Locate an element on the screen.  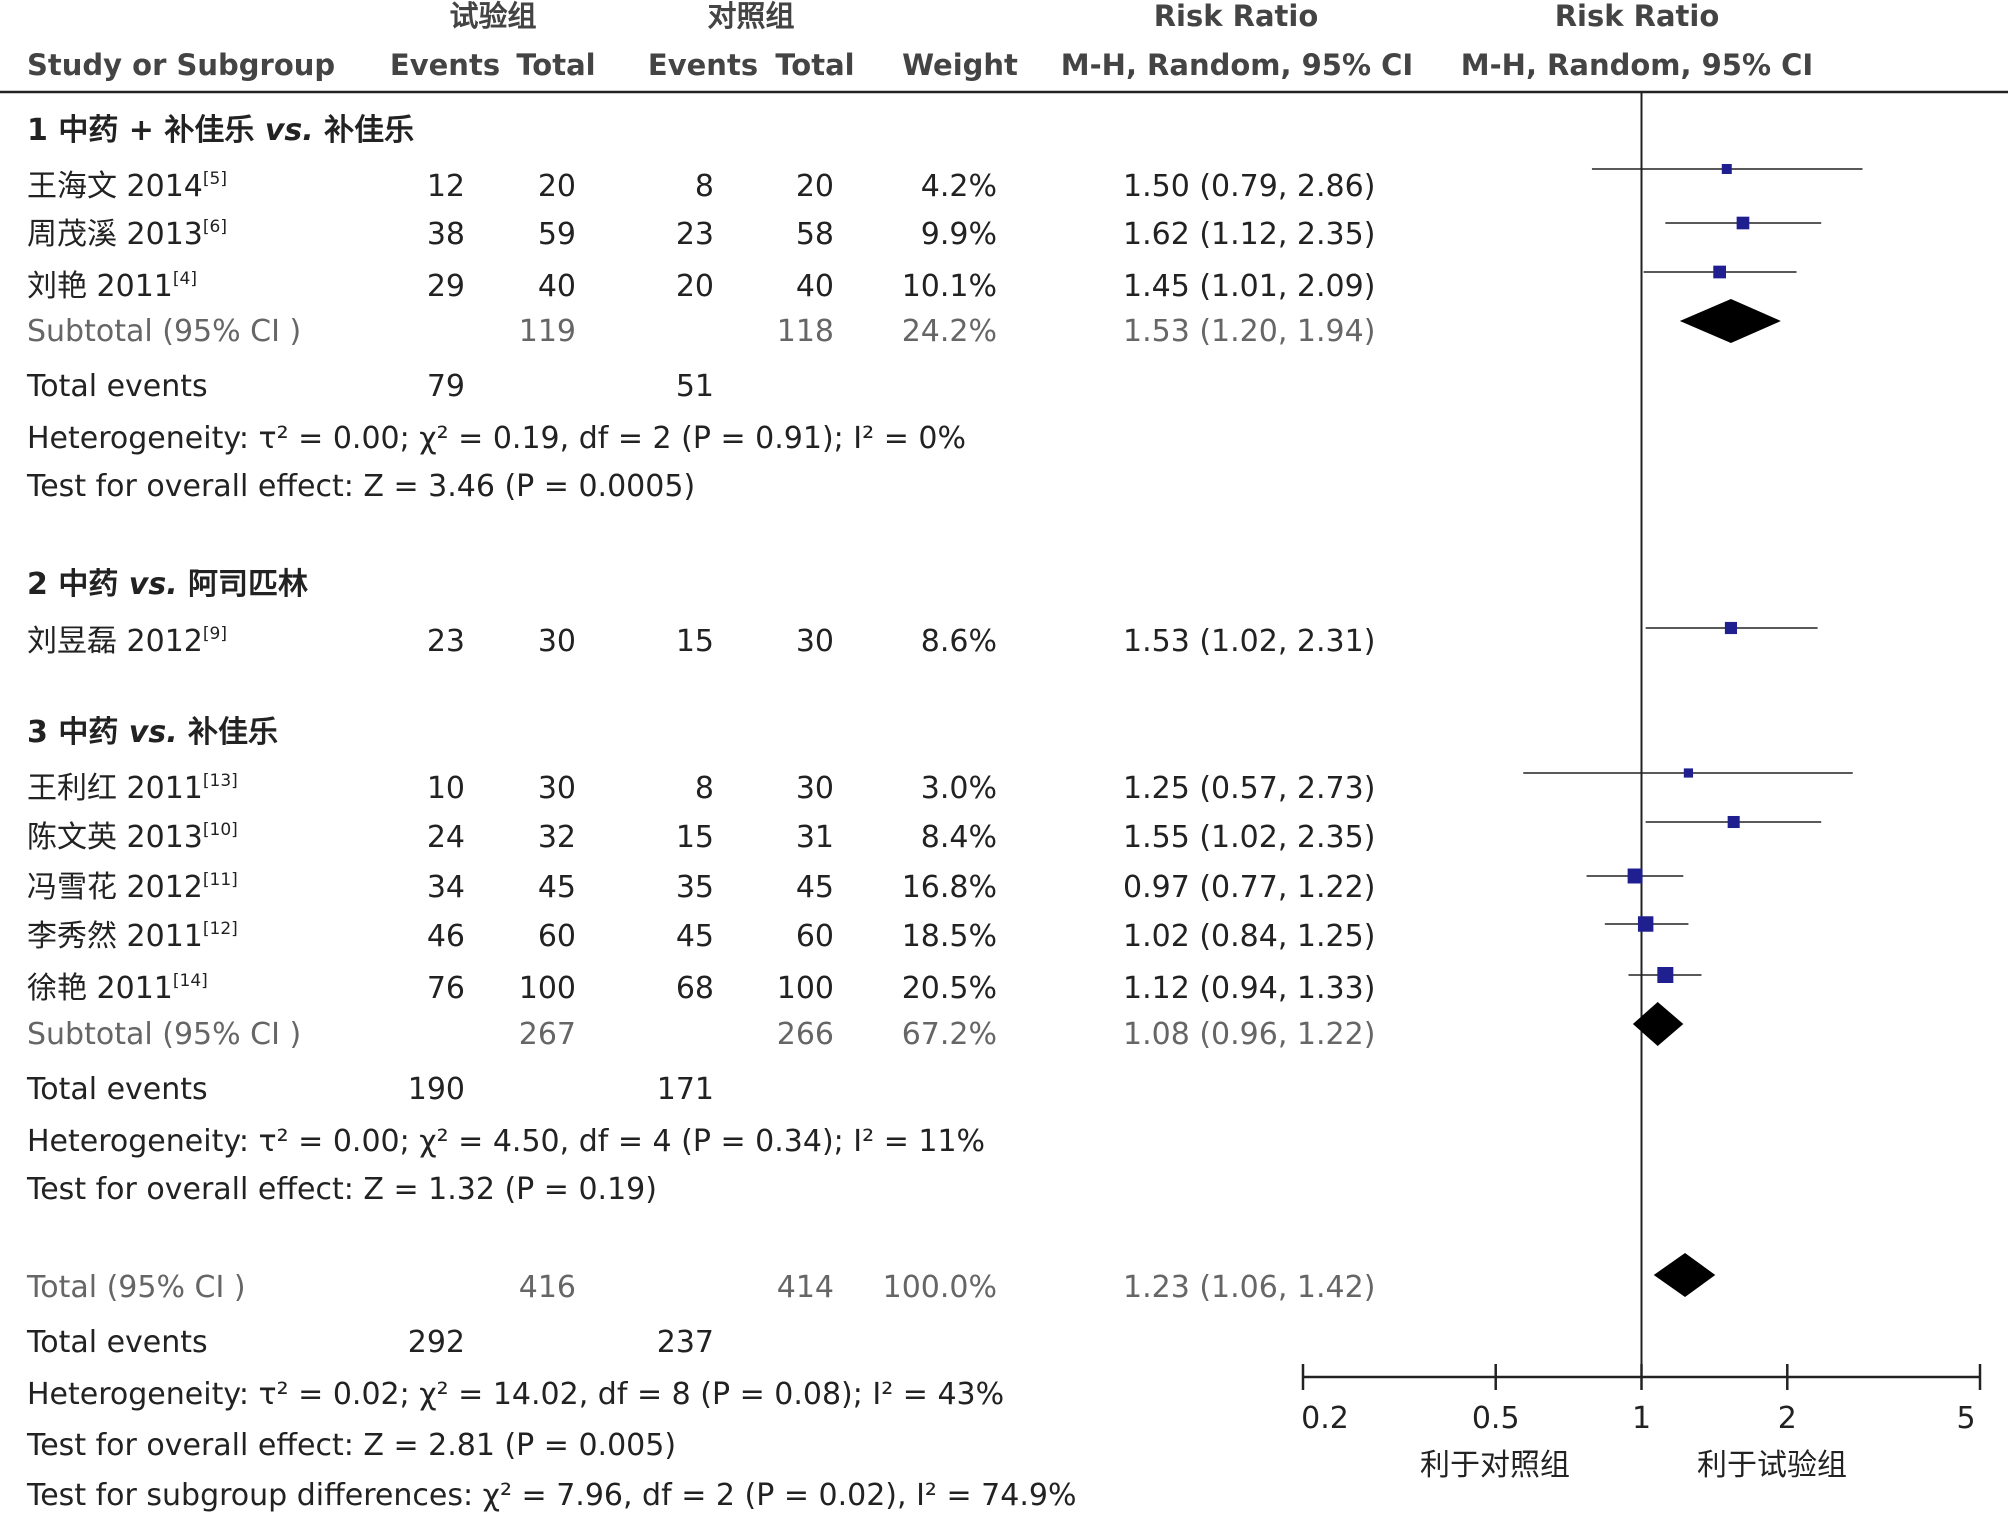
cell-events-1: 38 is located at coordinates (446, 234).